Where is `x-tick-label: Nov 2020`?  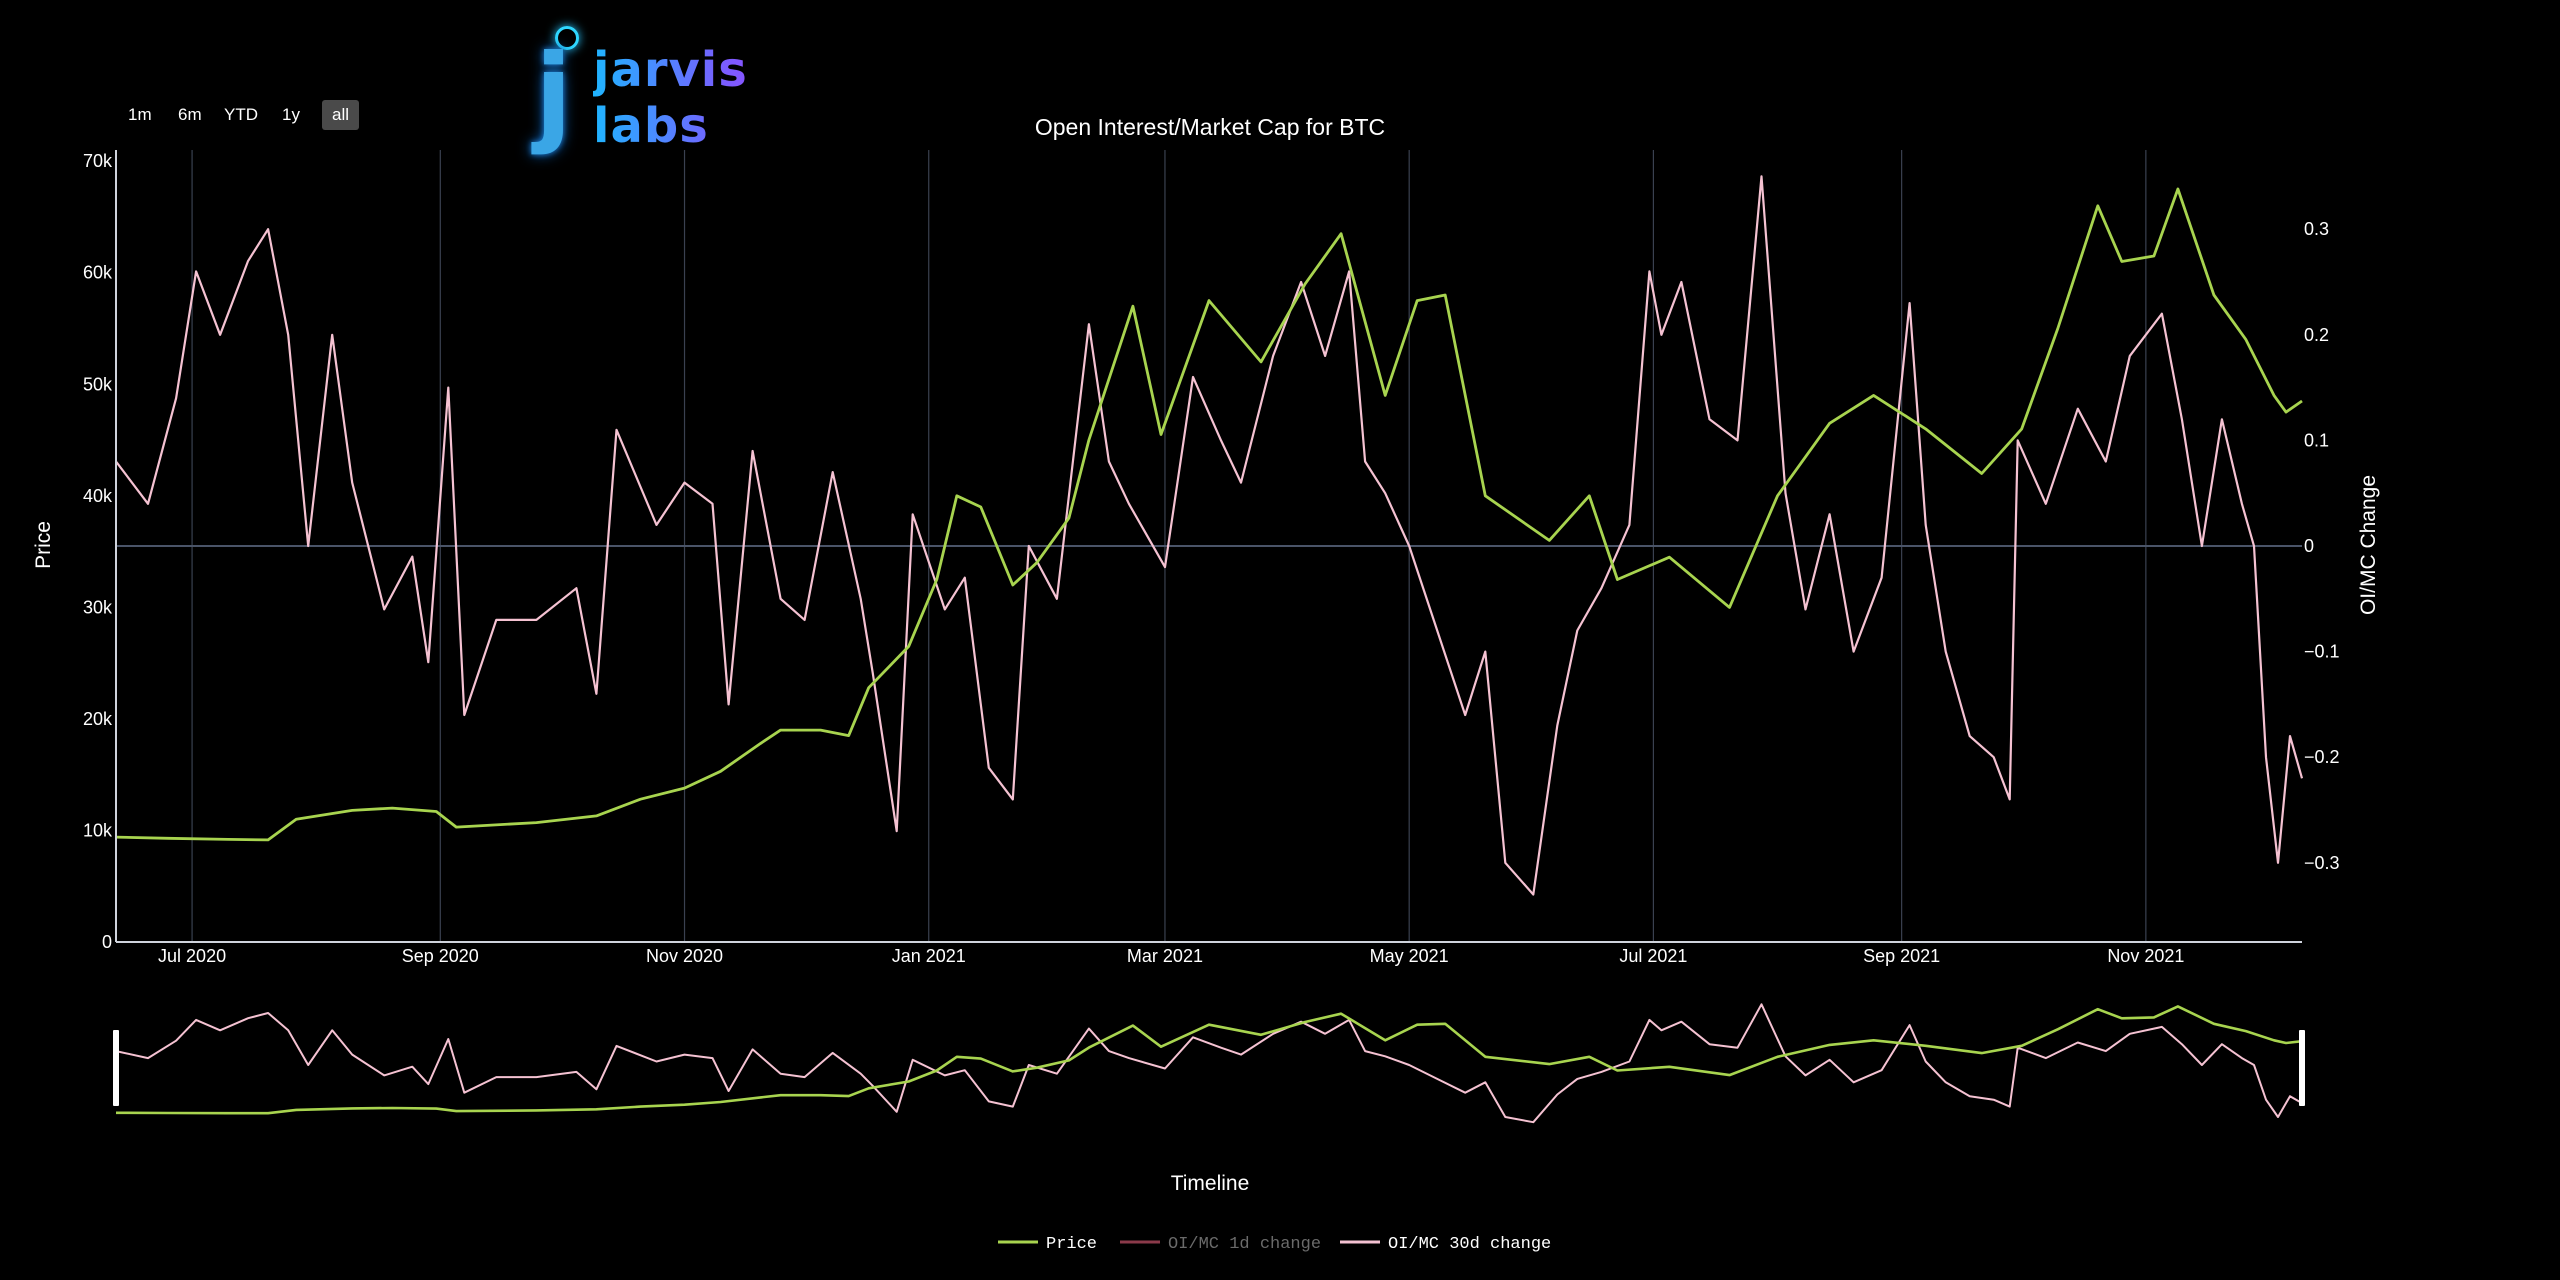
x-tick-label: Nov 2020 is located at coordinates (684, 956).